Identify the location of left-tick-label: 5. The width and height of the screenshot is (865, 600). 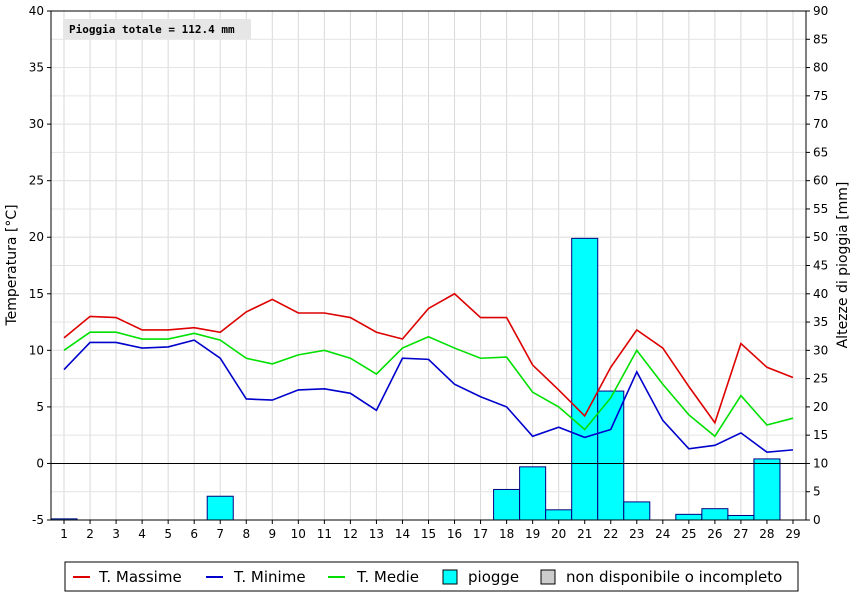
(40, 407).